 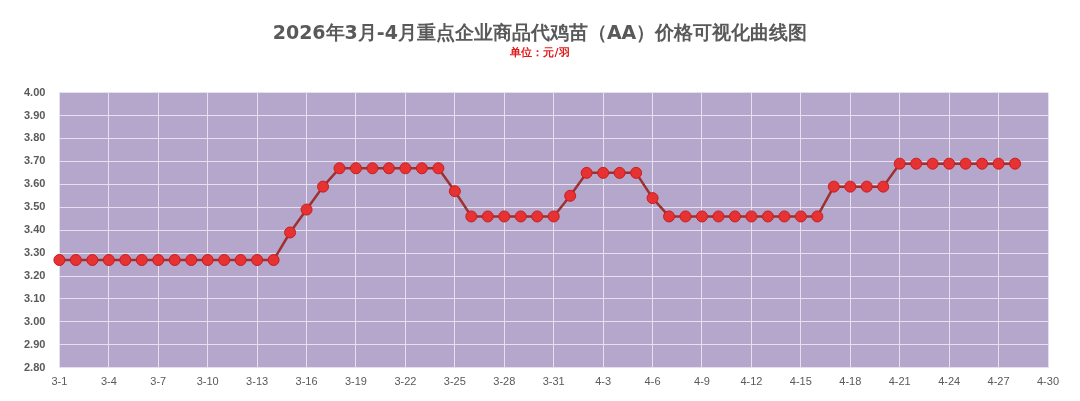 I want to click on x-tick-label: 4-15, so click(x=800, y=381).